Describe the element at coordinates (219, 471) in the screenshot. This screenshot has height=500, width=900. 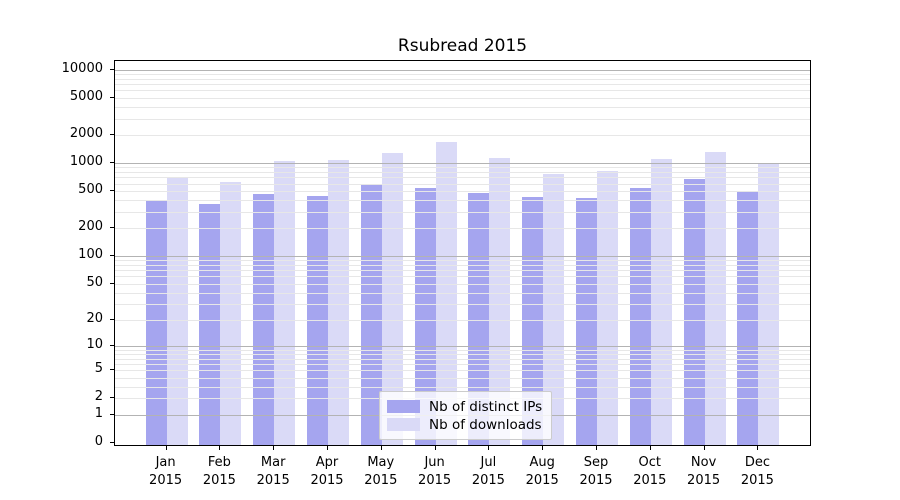
I see `x-tick-label: Feb 2015` at that location.